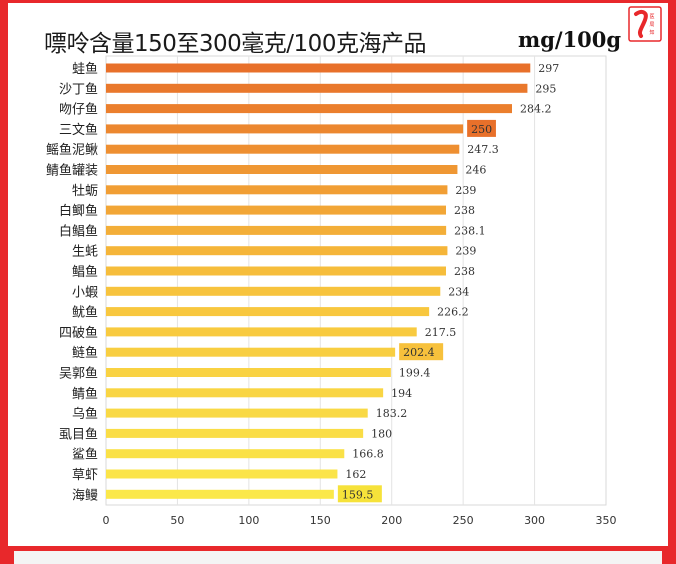 This screenshot has width=676, height=564. I want to click on category-label: 吻仔鱼, so click(78, 110).